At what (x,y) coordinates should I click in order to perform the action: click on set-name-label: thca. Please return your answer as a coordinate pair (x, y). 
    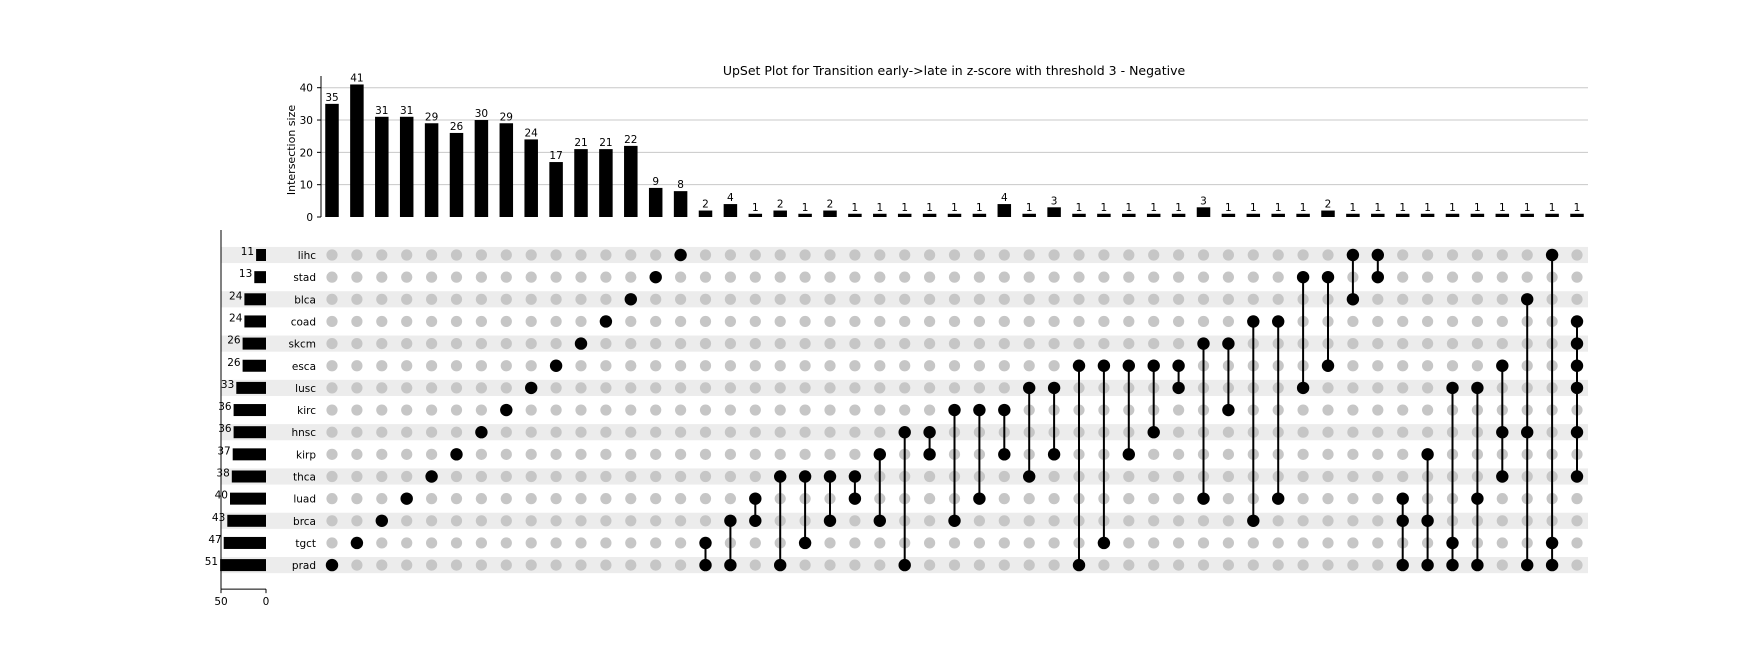
    Looking at the image, I should click on (304, 478).